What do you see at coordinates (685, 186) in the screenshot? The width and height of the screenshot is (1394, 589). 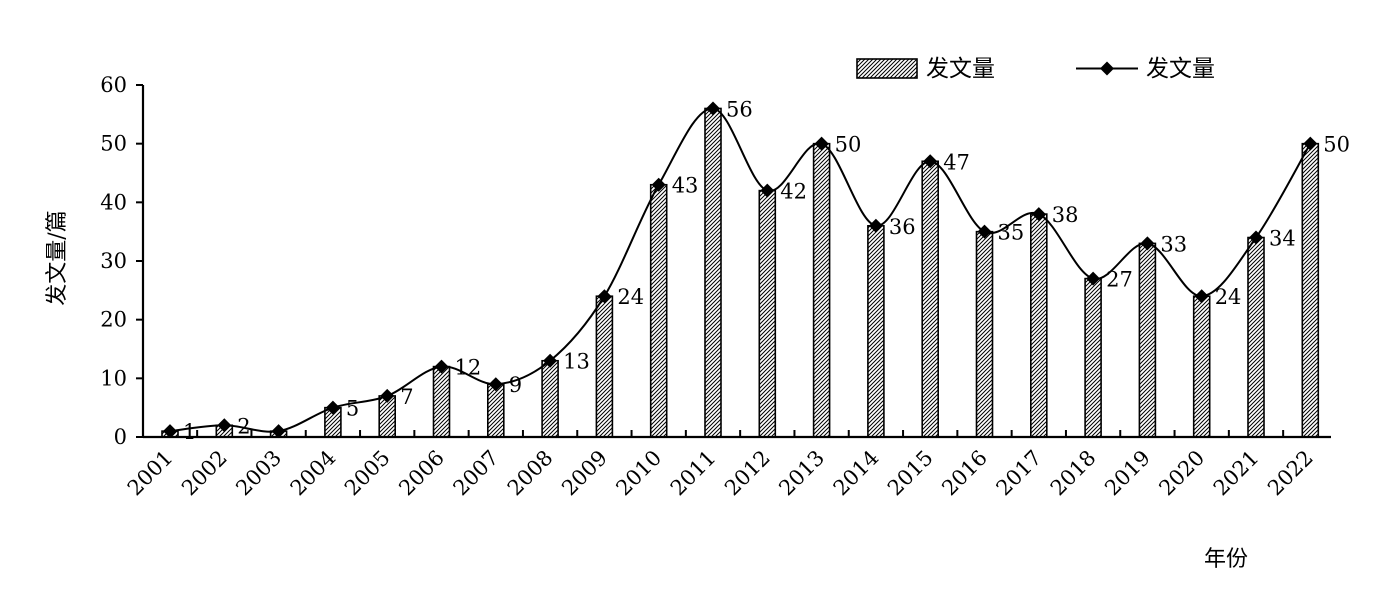 I see `data-label: 43` at bounding box center [685, 186].